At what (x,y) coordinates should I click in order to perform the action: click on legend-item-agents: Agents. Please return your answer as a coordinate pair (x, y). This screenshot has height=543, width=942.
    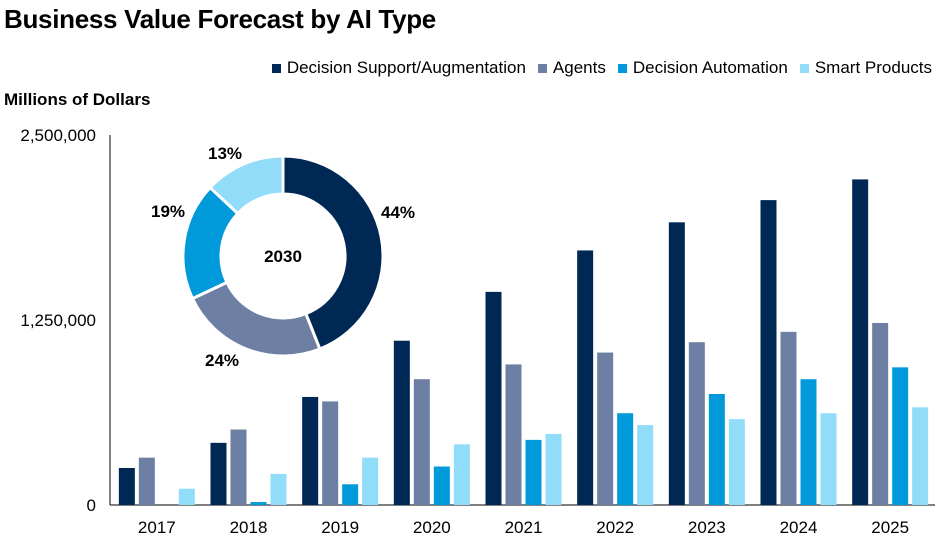
    Looking at the image, I should click on (571, 68).